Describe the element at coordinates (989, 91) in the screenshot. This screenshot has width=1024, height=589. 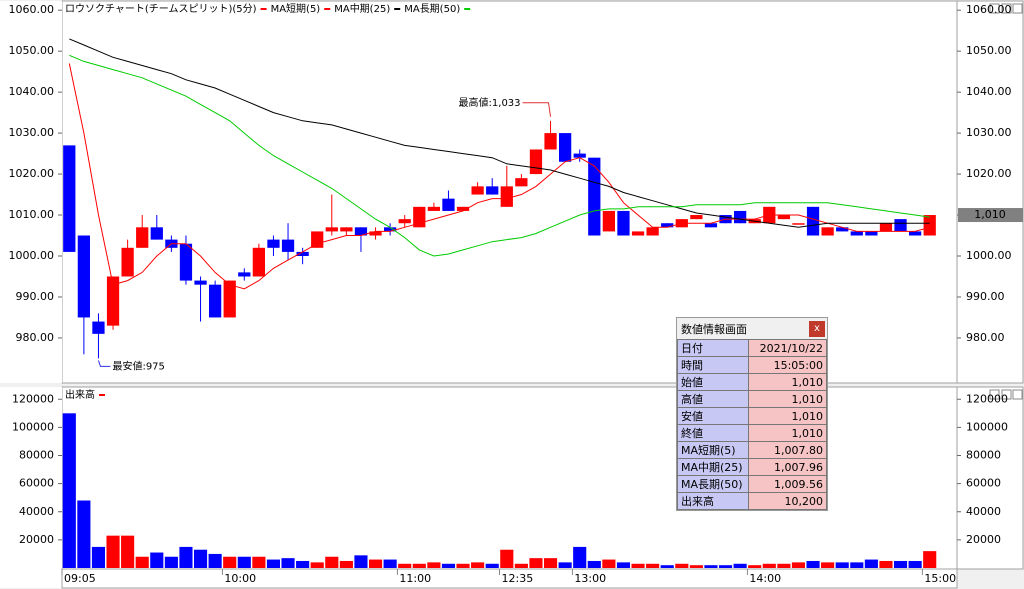
I see `y-tick-label: 1040.00` at that location.